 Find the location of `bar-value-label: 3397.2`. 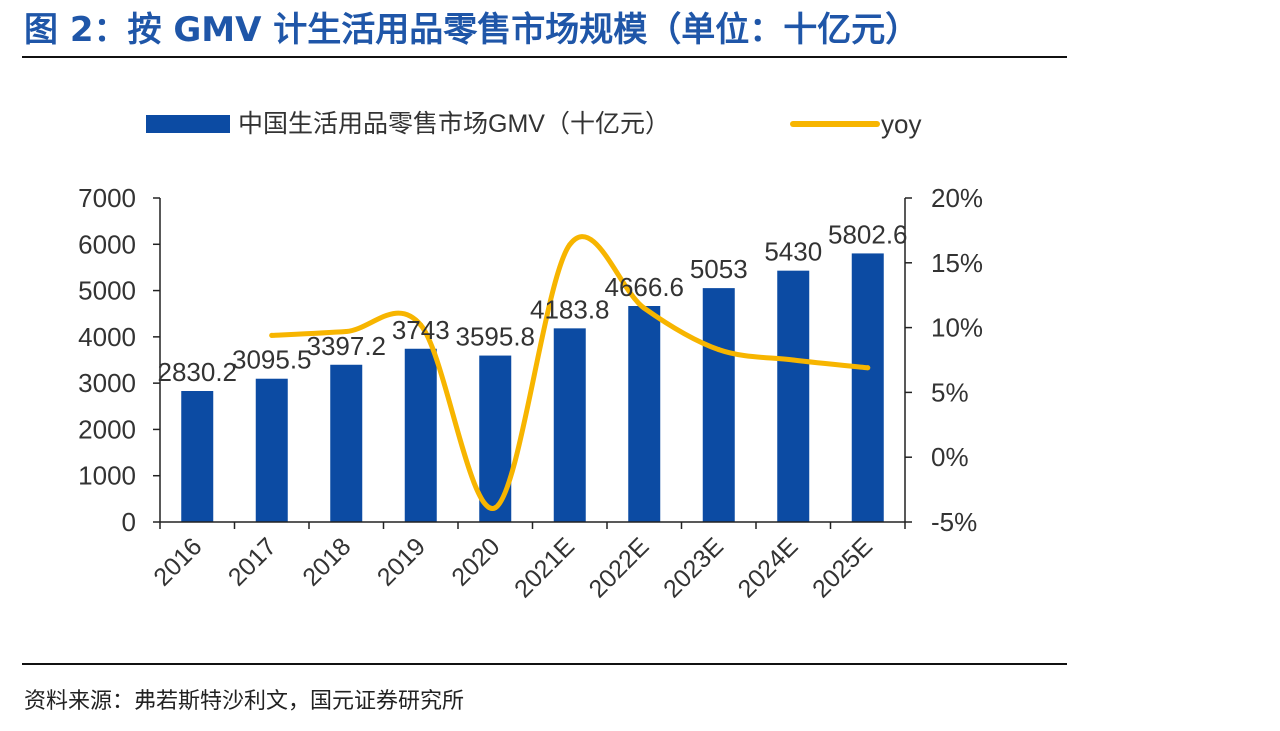

bar-value-label: 3397.2 is located at coordinates (346, 346).